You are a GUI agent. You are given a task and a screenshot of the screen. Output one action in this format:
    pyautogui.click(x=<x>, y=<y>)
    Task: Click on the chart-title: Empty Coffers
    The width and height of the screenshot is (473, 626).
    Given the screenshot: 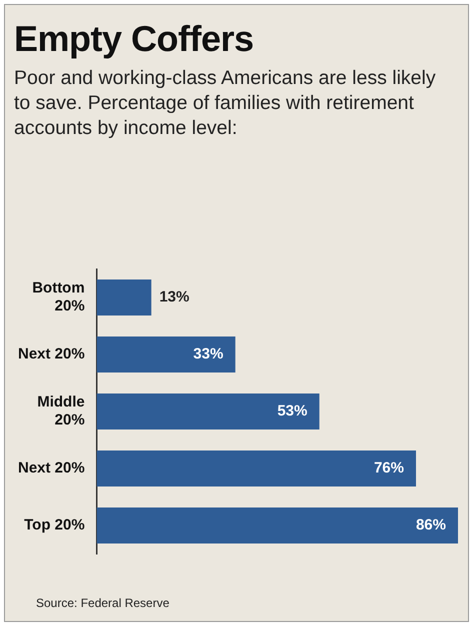 What is the action you would take?
    pyautogui.click(x=134, y=39)
    